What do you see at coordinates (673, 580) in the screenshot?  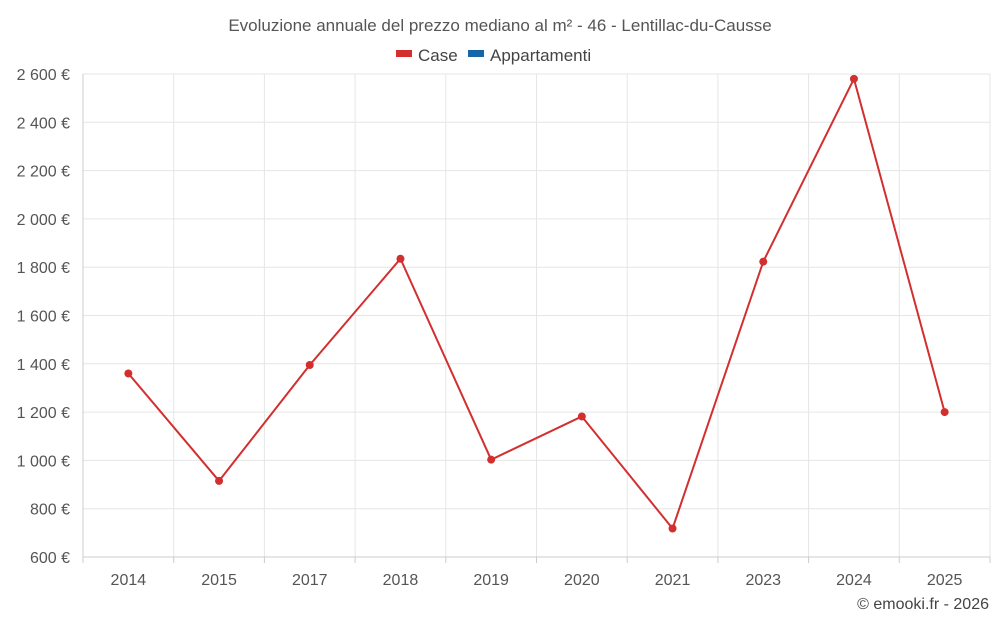 I see `x-tick-label: 2021` at bounding box center [673, 580].